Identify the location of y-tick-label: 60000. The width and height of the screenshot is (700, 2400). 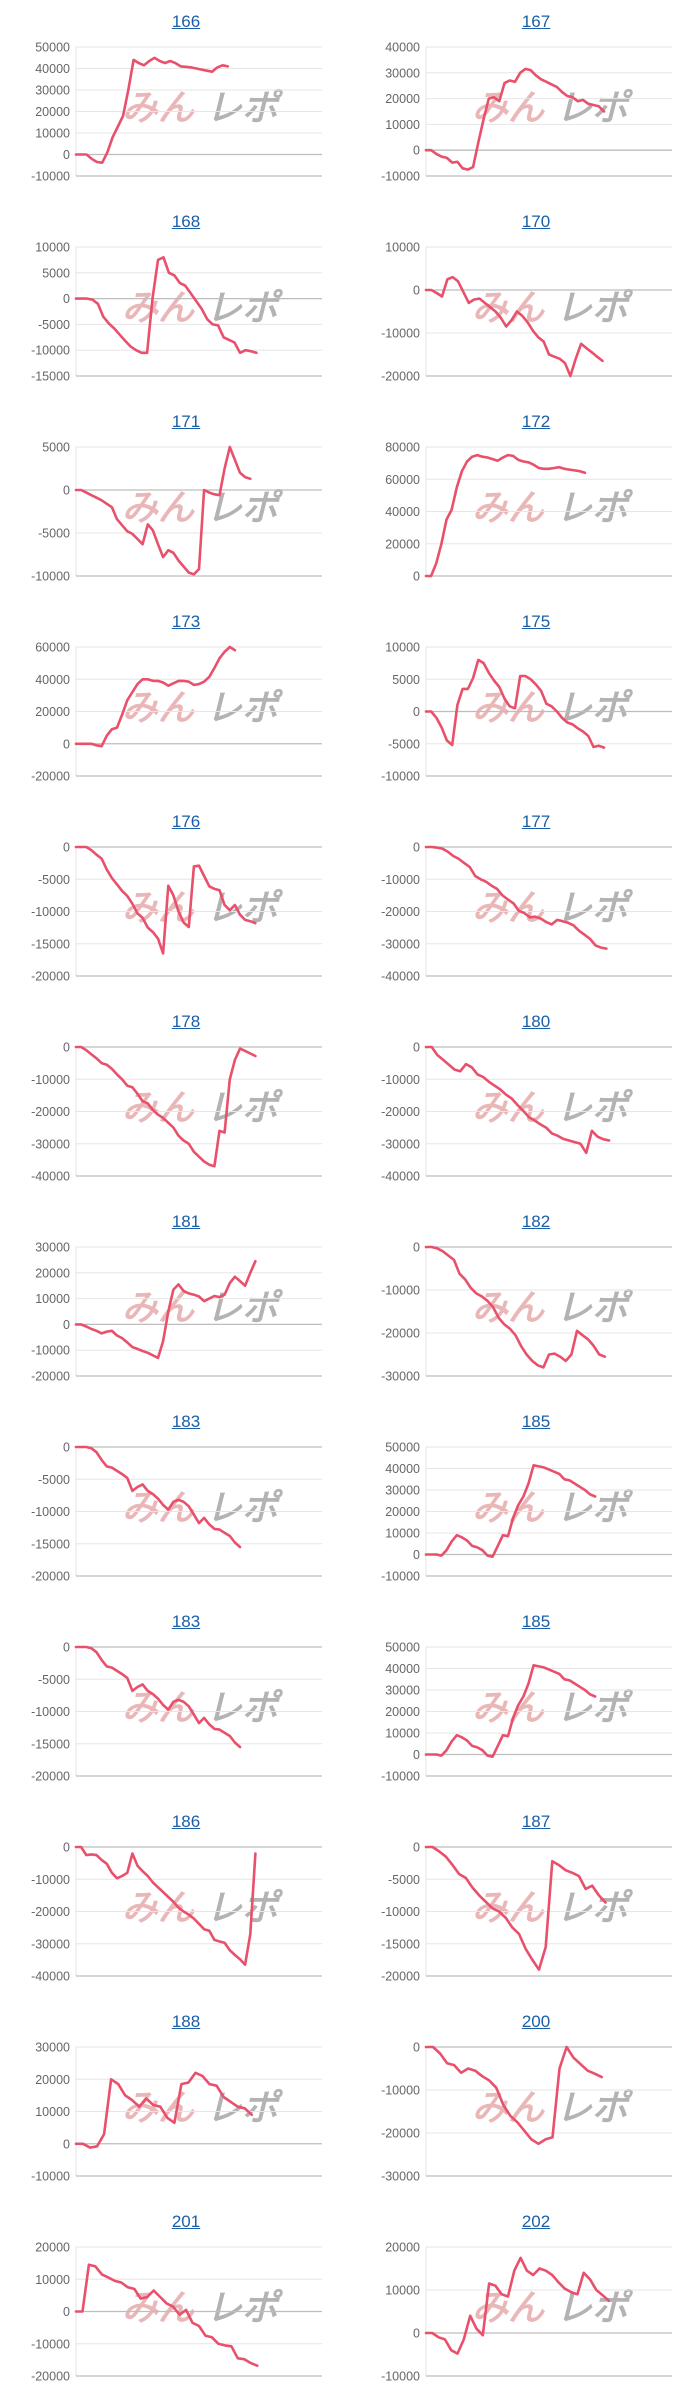
(402, 480).